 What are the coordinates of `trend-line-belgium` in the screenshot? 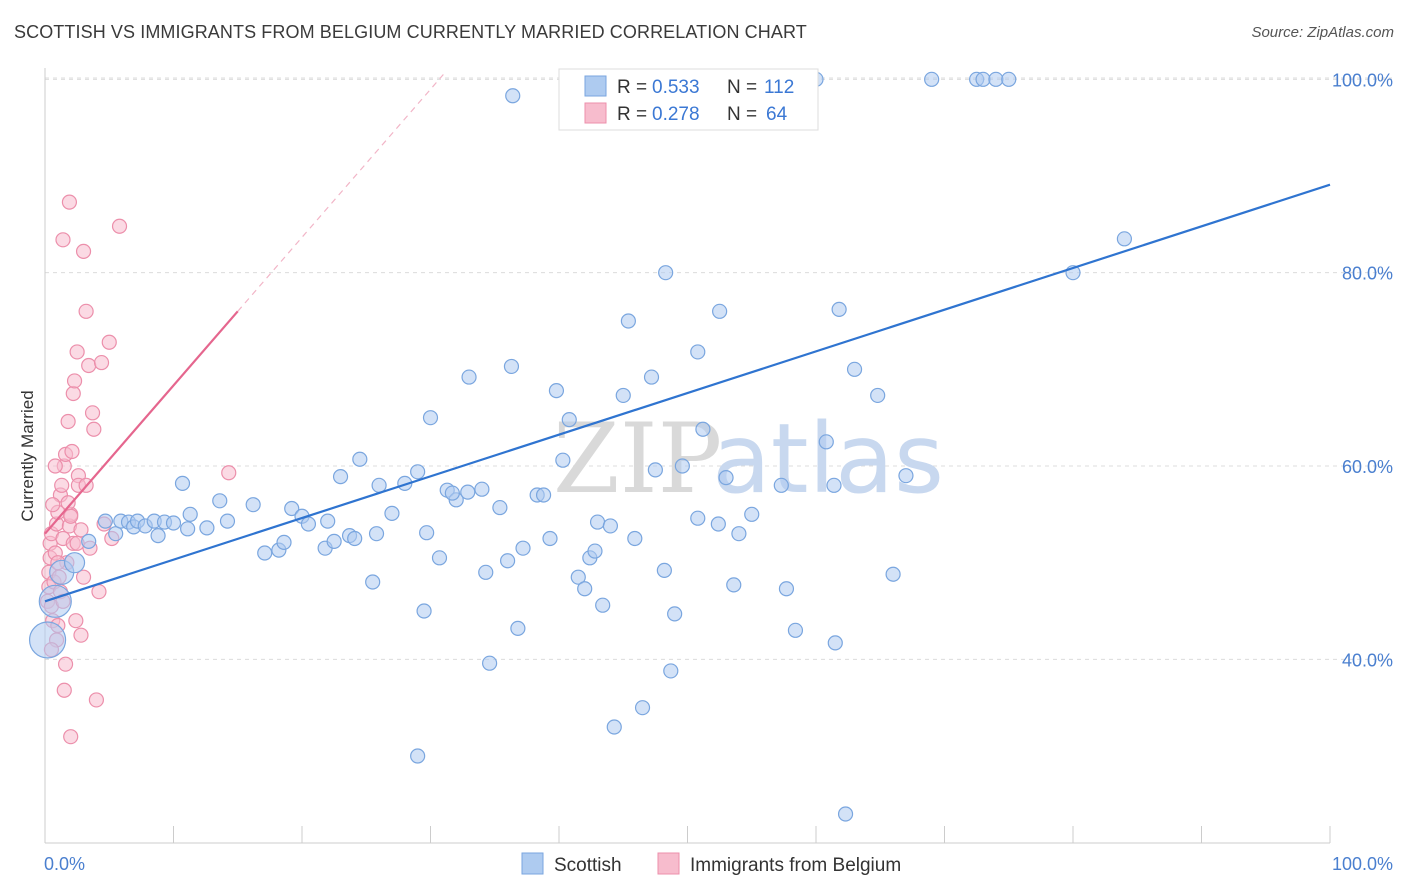 It's located at (141, 422).